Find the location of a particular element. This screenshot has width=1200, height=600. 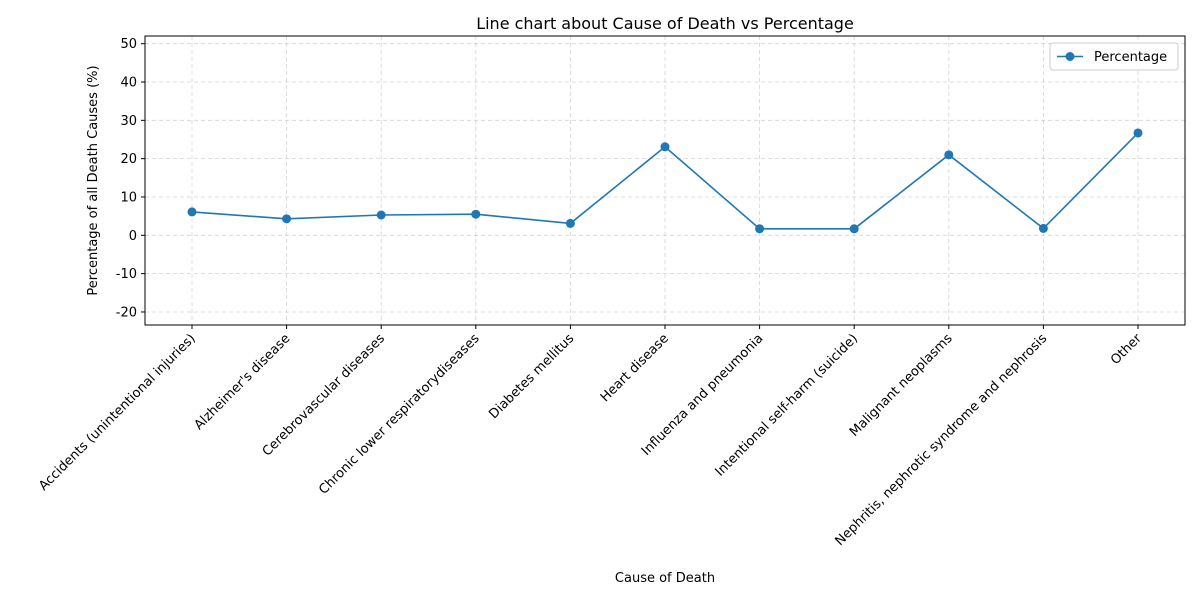

y-tick-label: 0 is located at coordinates (133, 236).